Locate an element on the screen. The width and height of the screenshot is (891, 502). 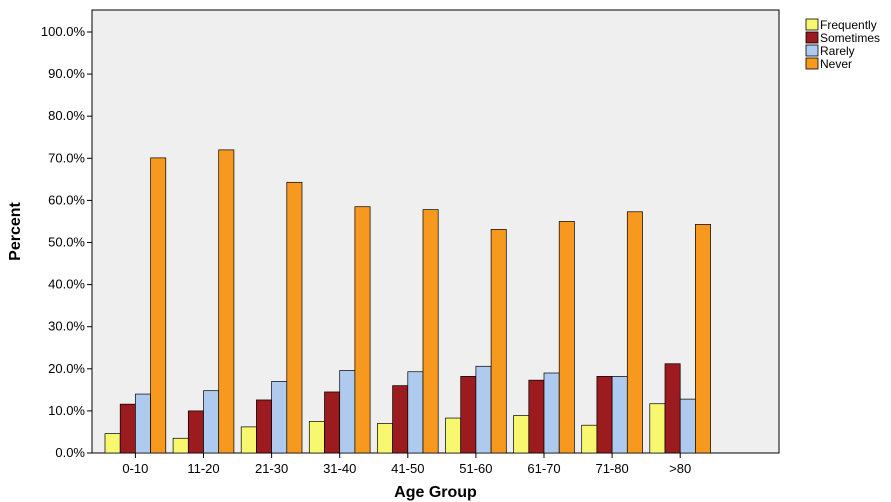
x-tick-label: 41-50 is located at coordinates (407, 468).